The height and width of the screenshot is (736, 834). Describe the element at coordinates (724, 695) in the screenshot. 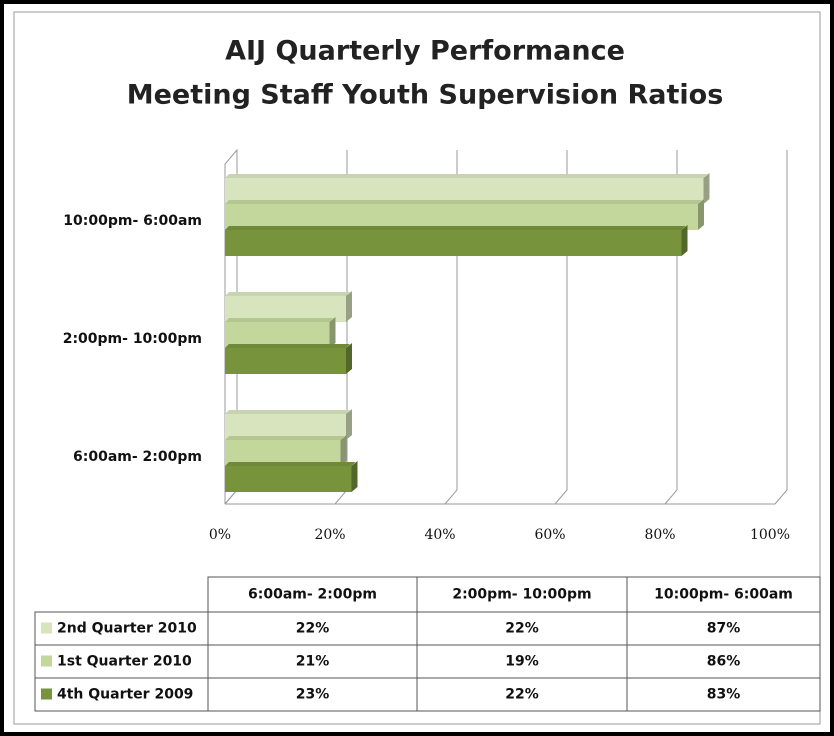

I see `table-value: 83%` at that location.